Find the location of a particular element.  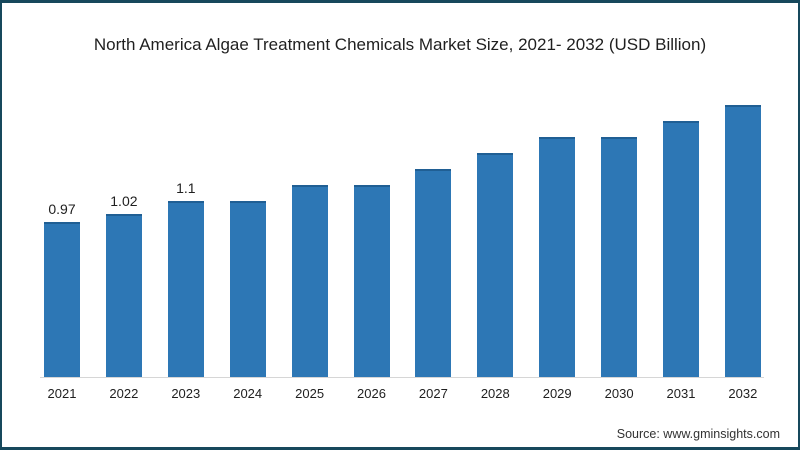

x-tick-label-2030: 2030 is located at coordinates (619, 393).